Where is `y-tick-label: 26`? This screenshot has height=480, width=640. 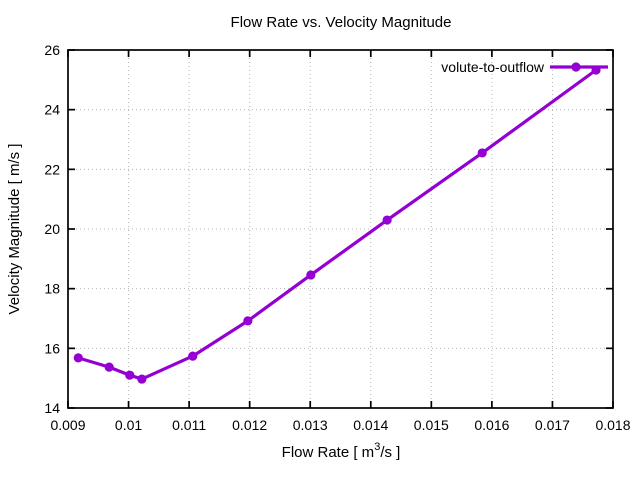 y-tick-label: 26 is located at coordinates (52, 50).